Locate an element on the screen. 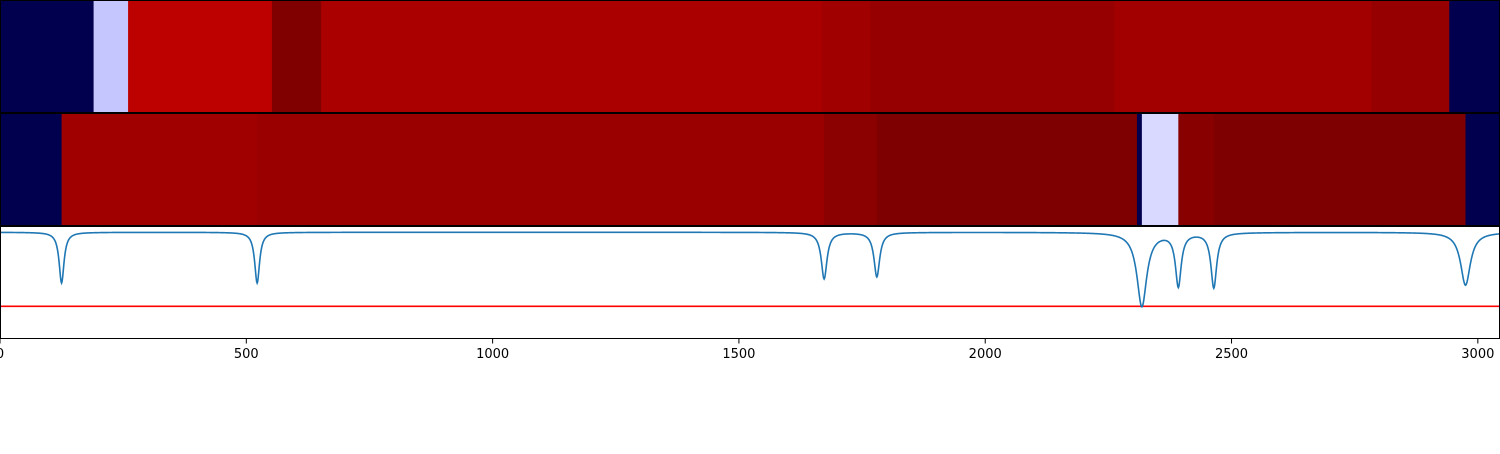  x-tick-label-1500: 1500 is located at coordinates (738, 354).